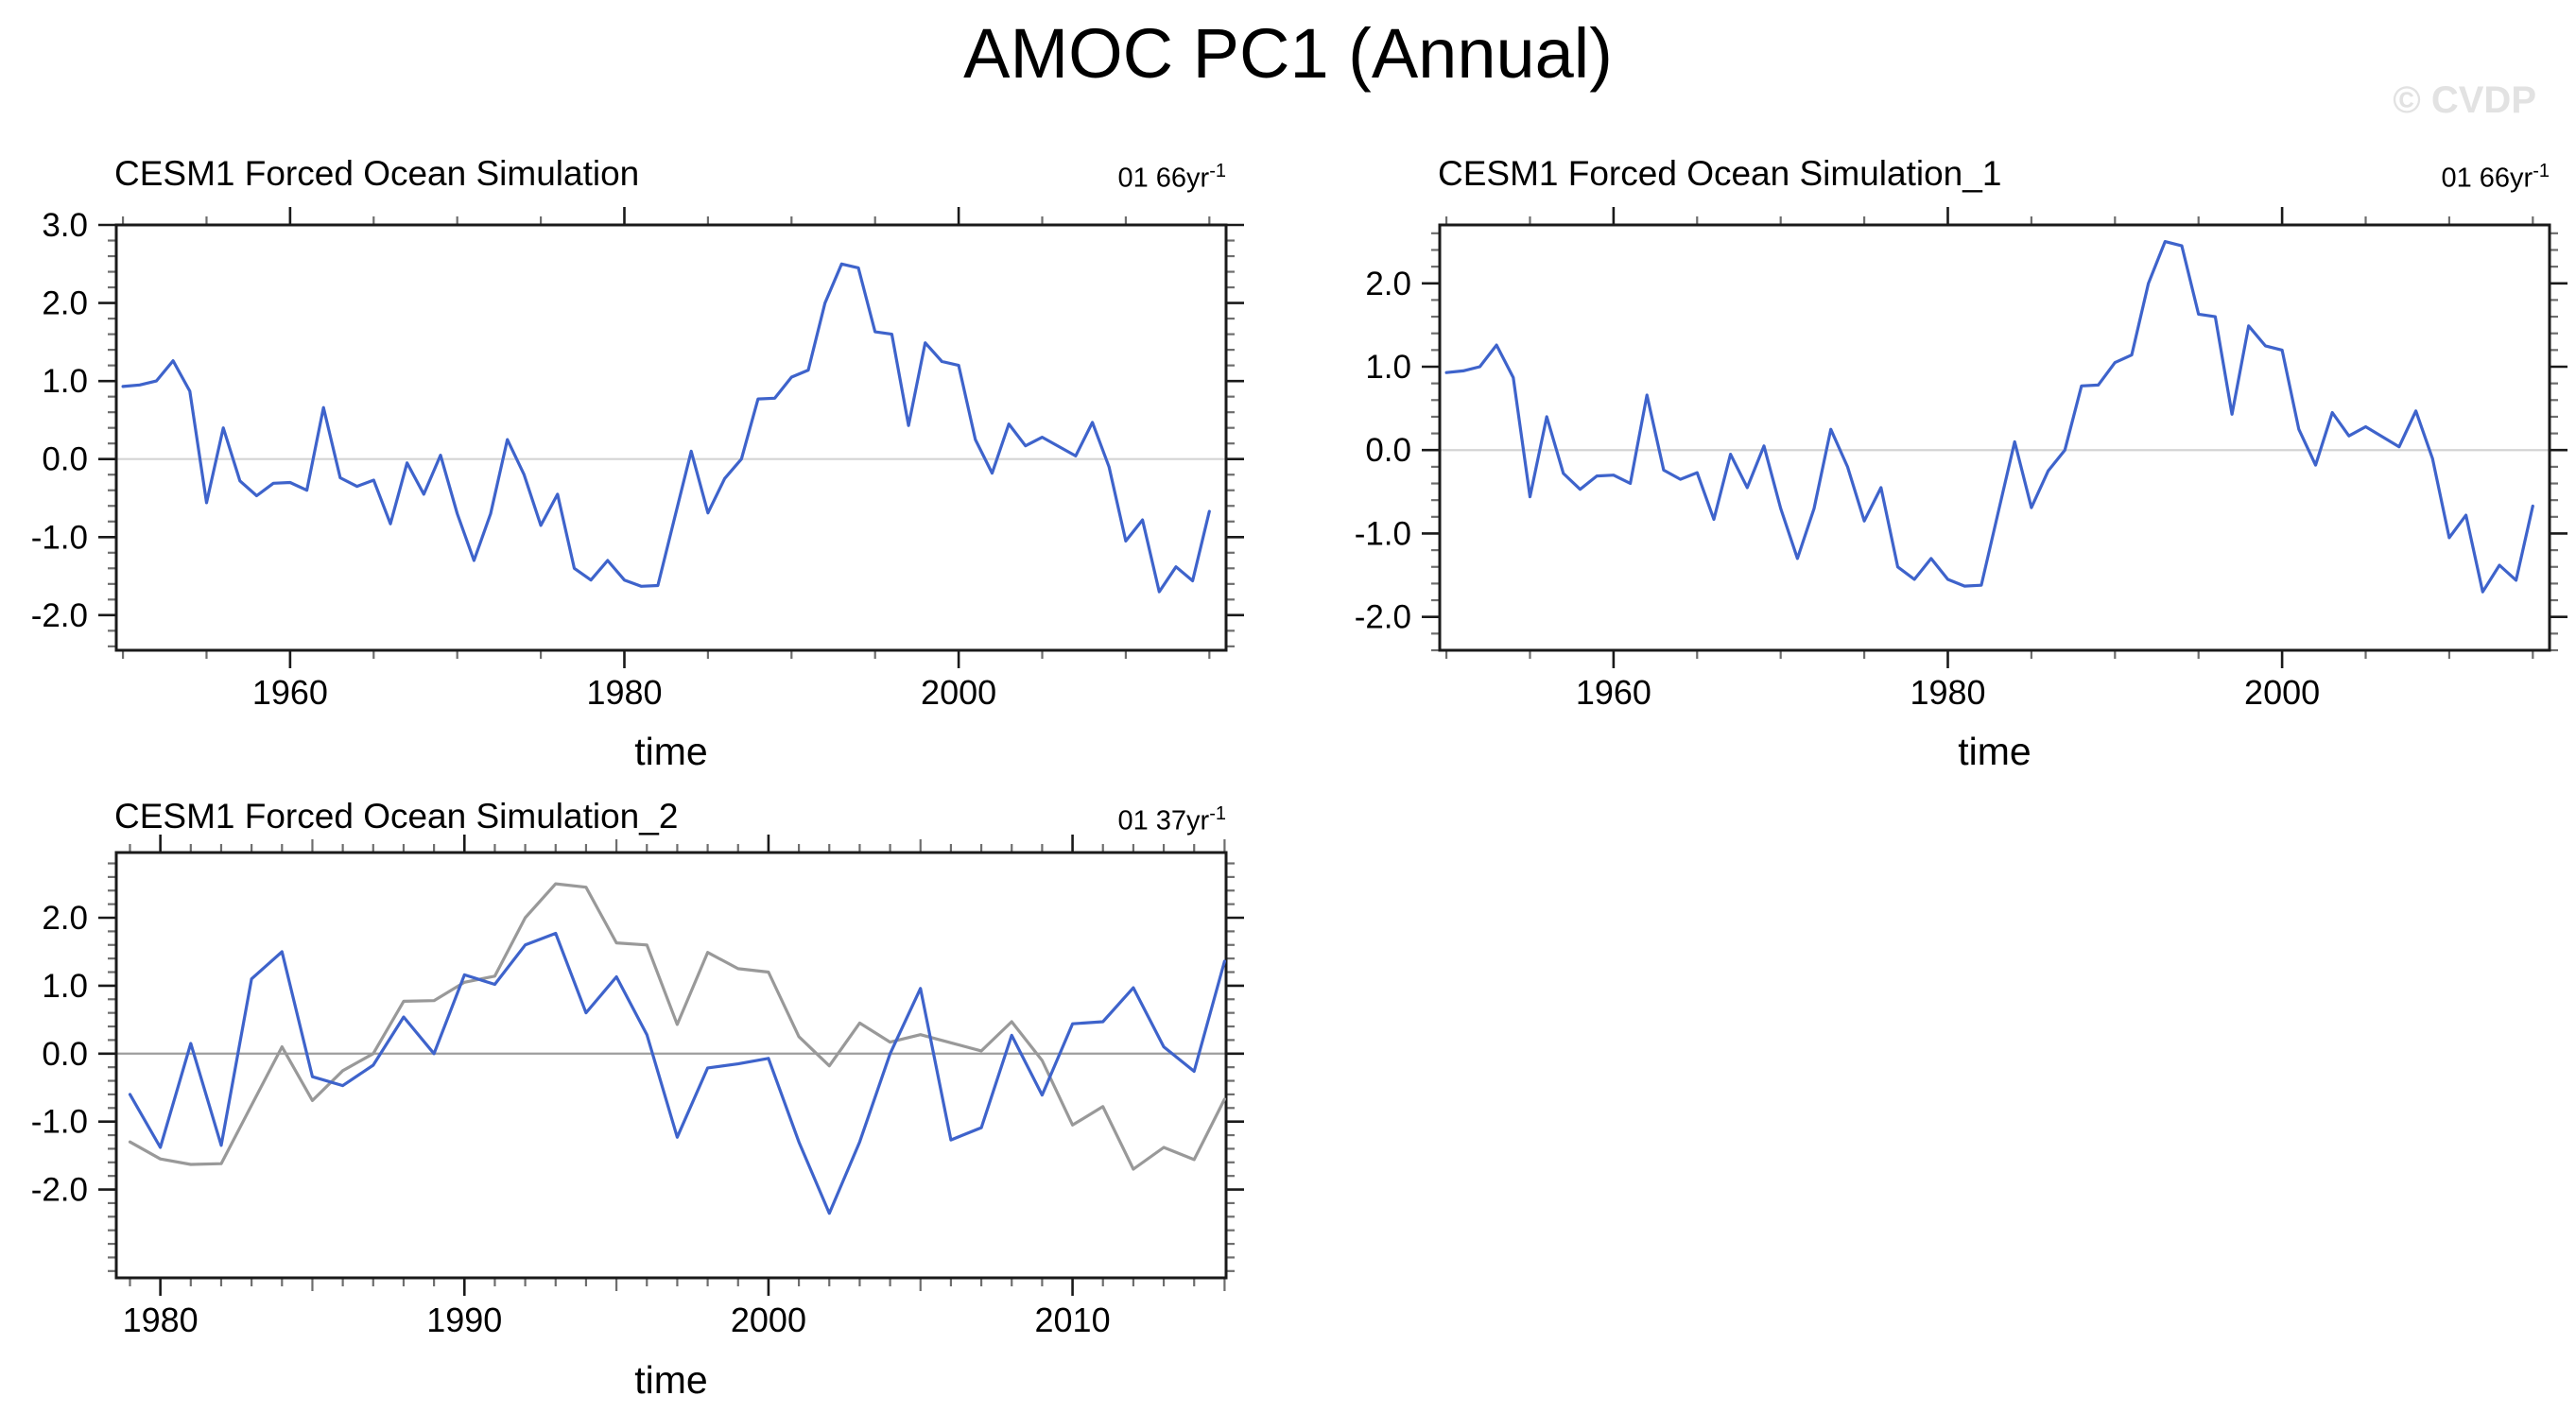  I want to click on panel1-corner-label: 01 66yr-1, so click(1171, 178).